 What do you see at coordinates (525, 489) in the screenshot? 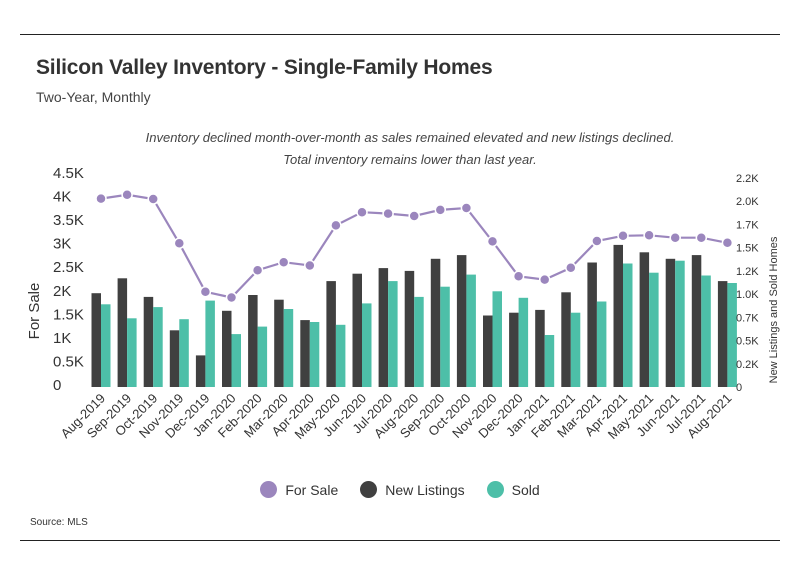
I see `legend-label-sold: Sold` at bounding box center [525, 489].